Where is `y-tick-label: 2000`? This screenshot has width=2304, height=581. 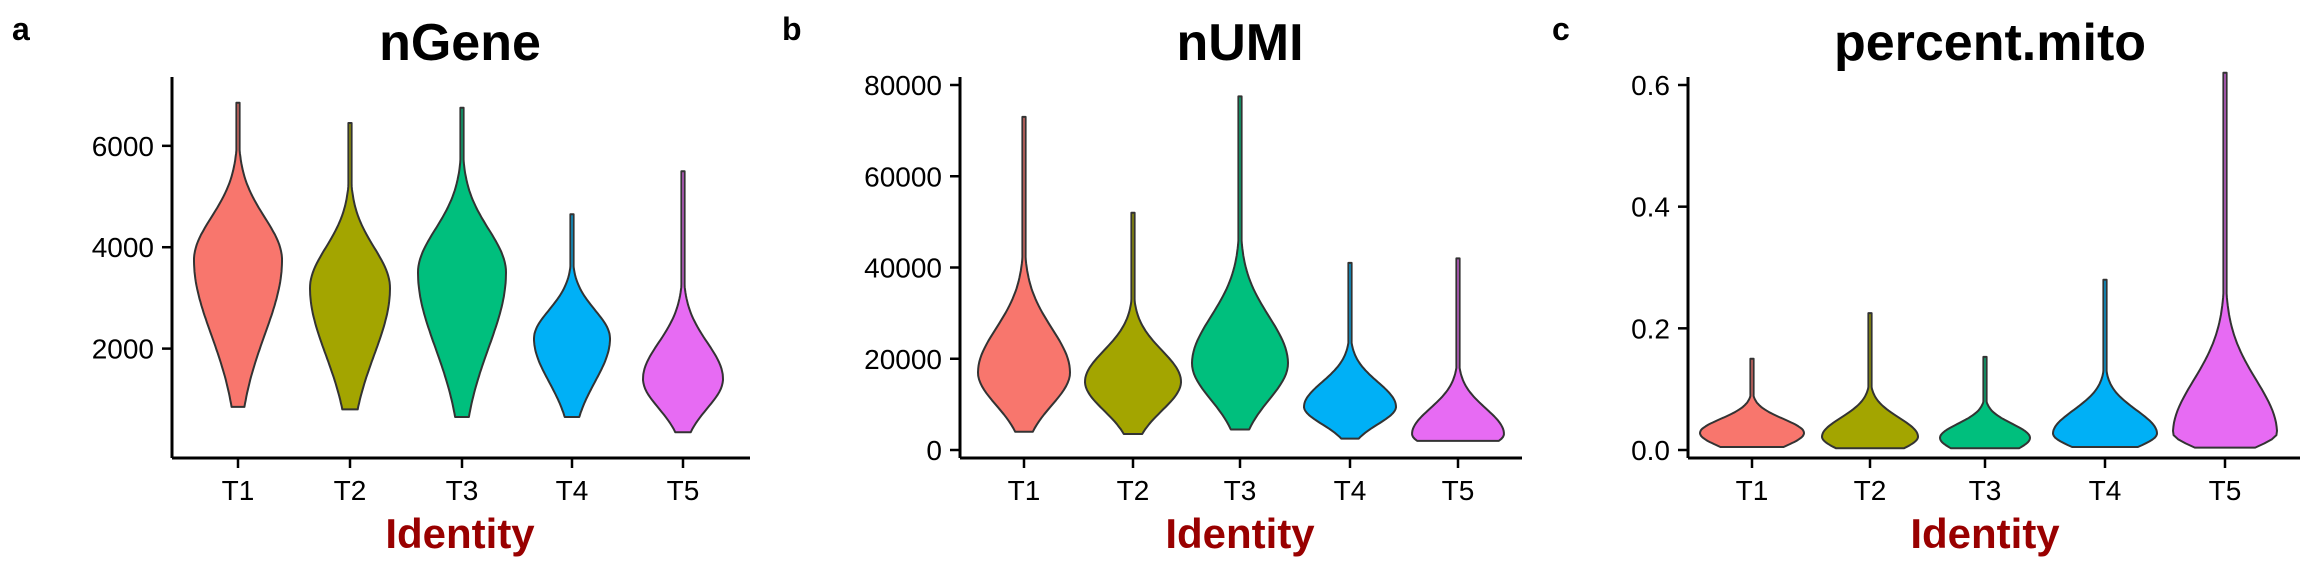 y-tick-label: 2000 is located at coordinates (123, 349).